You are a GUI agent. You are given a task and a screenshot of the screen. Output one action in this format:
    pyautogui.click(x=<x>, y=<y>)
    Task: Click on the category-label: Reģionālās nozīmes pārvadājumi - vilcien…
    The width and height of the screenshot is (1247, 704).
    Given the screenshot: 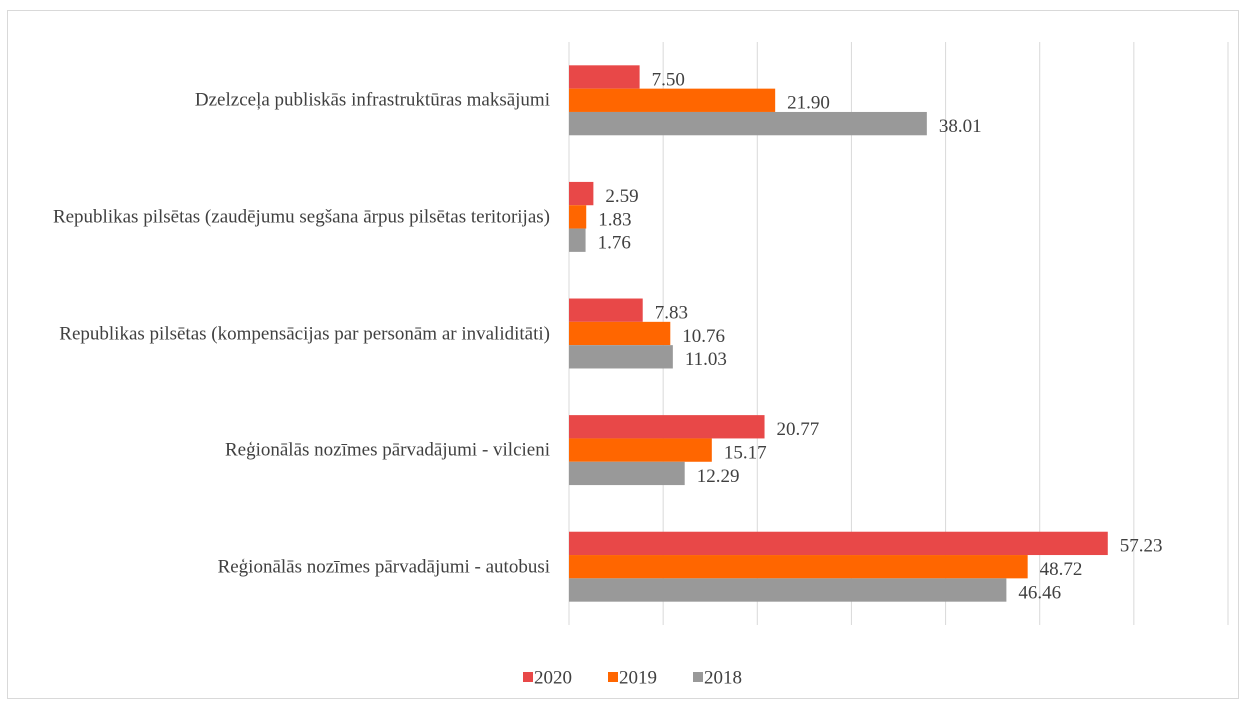 What is the action you would take?
    pyautogui.click(x=387, y=450)
    